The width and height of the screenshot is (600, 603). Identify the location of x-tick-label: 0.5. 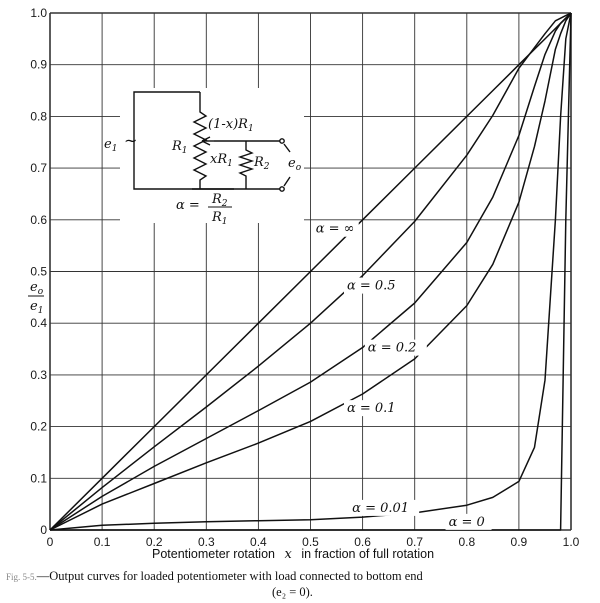
(310, 542).